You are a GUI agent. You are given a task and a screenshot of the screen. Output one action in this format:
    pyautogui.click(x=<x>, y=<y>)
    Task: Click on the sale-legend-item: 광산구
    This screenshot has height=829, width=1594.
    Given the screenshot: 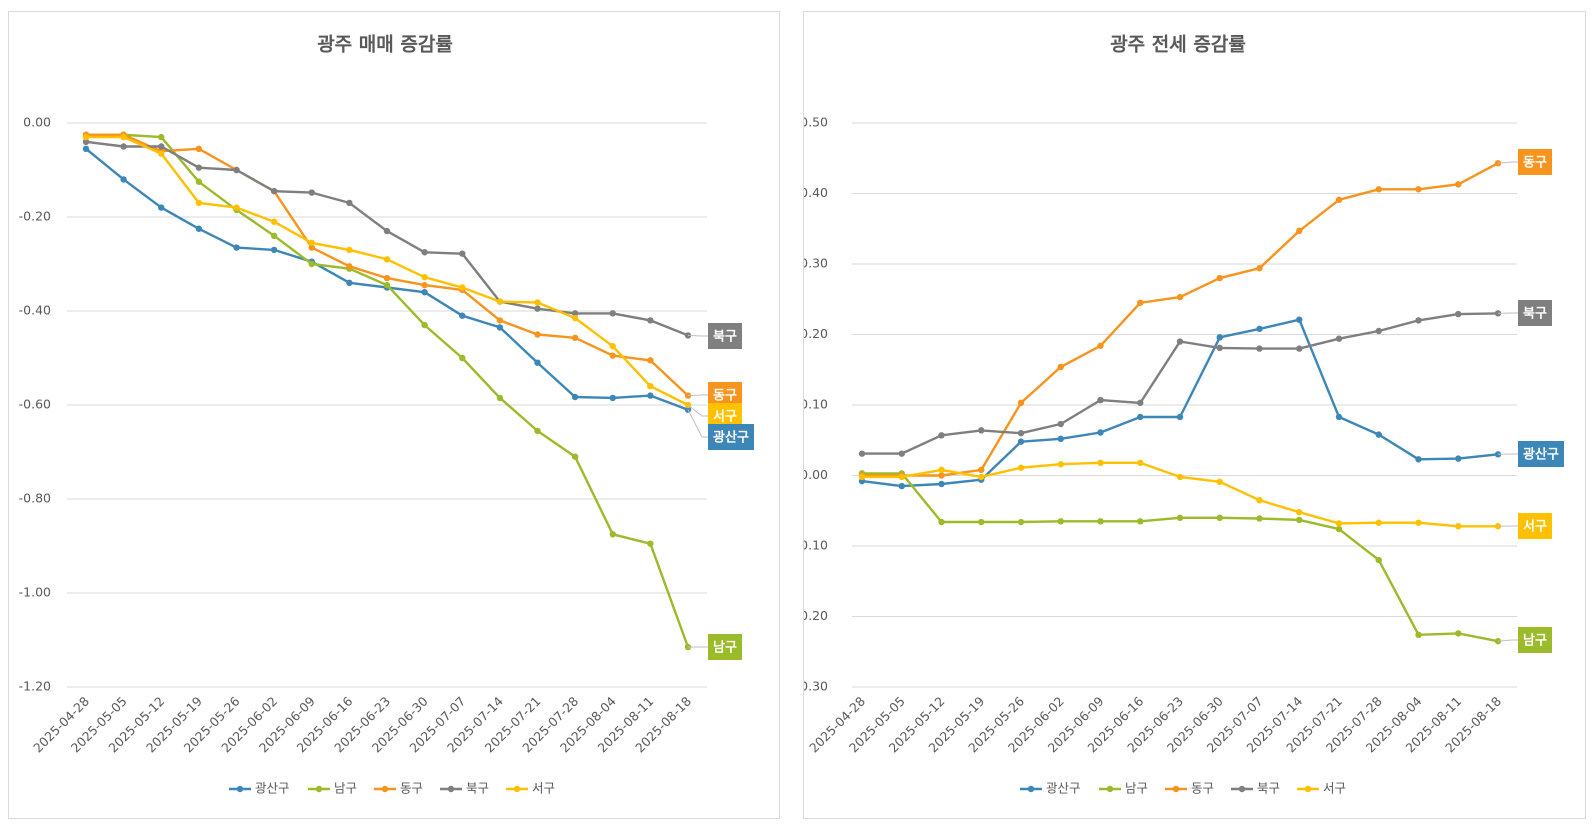 What is the action you would take?
    pyautogui.click(x=259, y=788)
    